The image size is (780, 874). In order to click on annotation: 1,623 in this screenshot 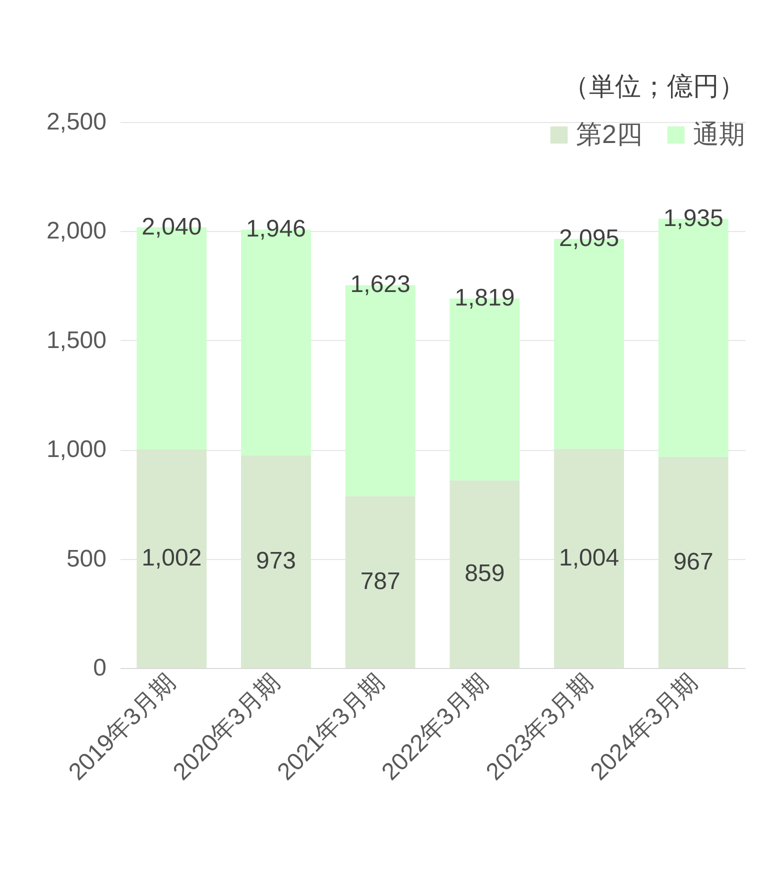, I will do `click(380, 284)`.